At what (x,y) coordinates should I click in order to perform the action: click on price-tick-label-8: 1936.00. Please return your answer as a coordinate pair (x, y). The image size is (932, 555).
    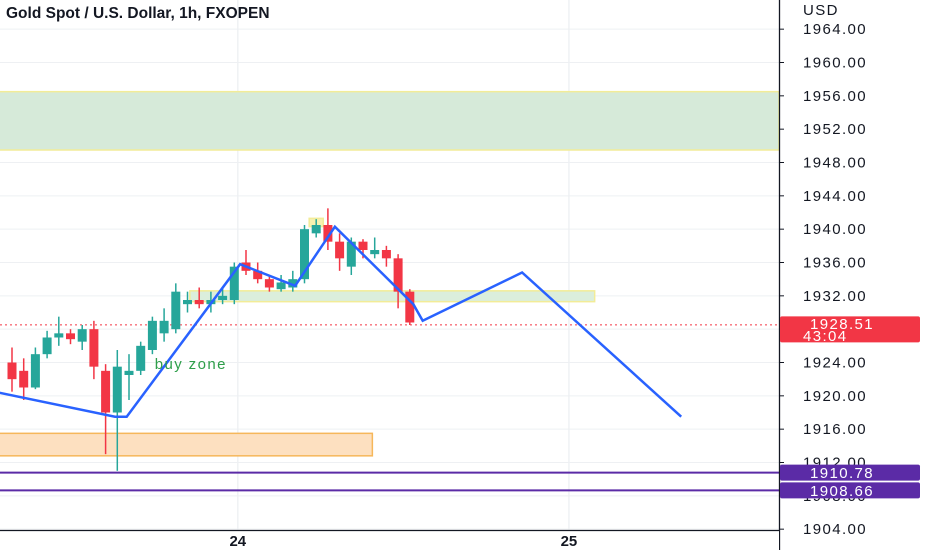
    Looking at the image, I should click on (835, 263).